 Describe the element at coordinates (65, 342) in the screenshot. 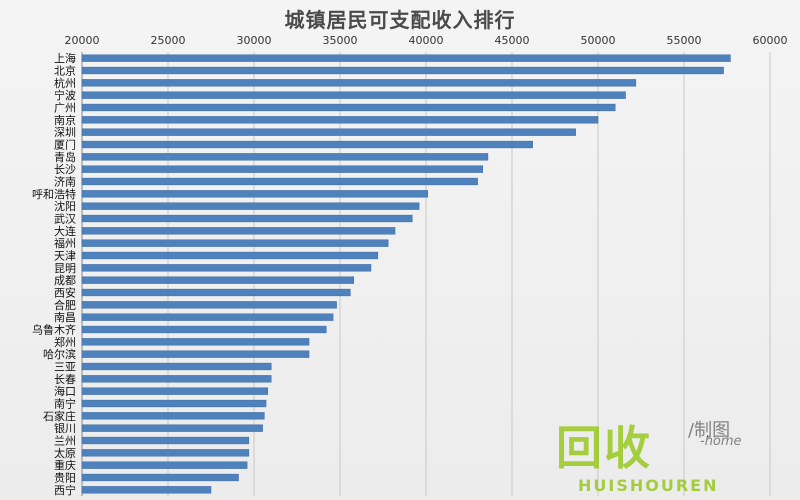

I see `y-category-label: 郑州` at that location.